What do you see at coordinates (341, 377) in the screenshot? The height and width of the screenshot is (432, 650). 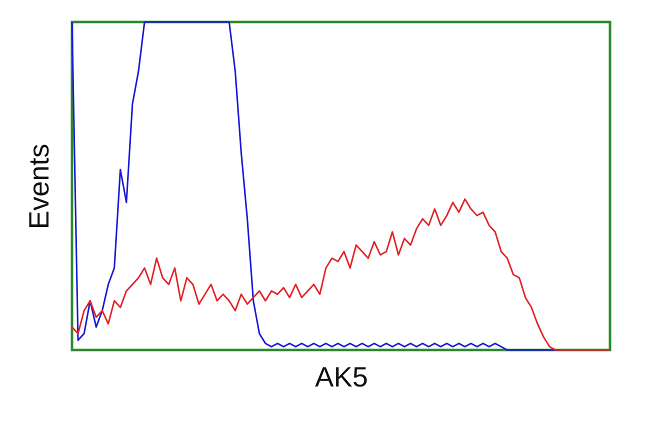 I see `x-axis-title: AK5` at bounding box center [341, 377].